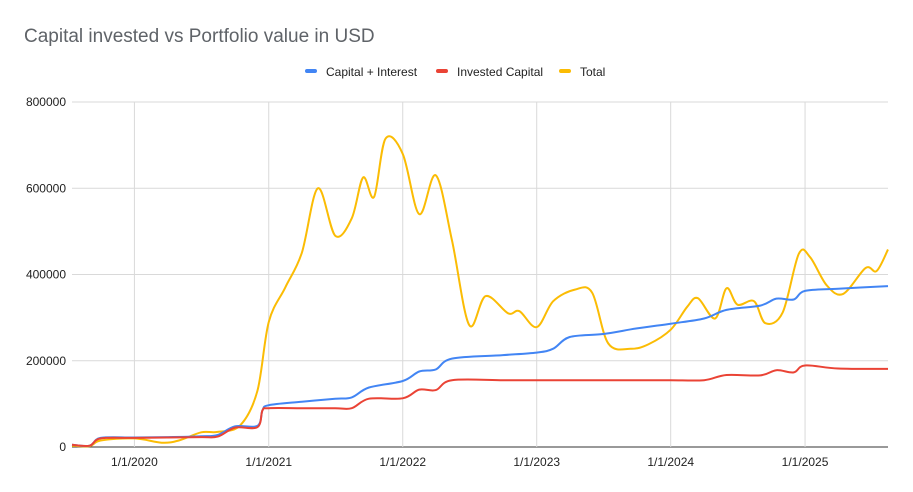 This screenshot has width=913, height=492. I want to click on x-tick-label: 1/1/2022, so click(402, 462).